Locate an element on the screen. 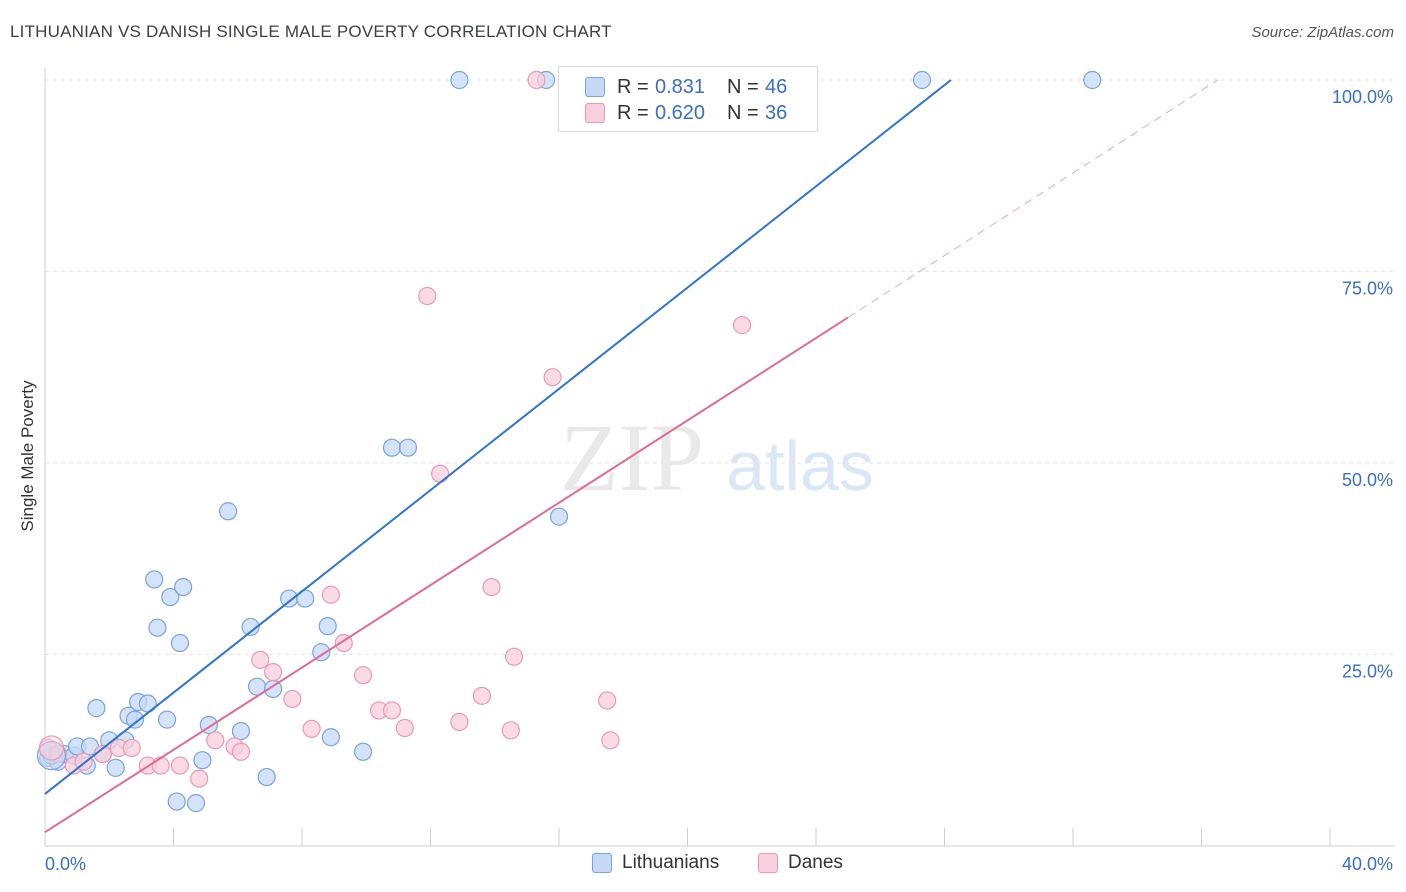  legend-r-value: 0.620 is located at coordinates (680, 112).